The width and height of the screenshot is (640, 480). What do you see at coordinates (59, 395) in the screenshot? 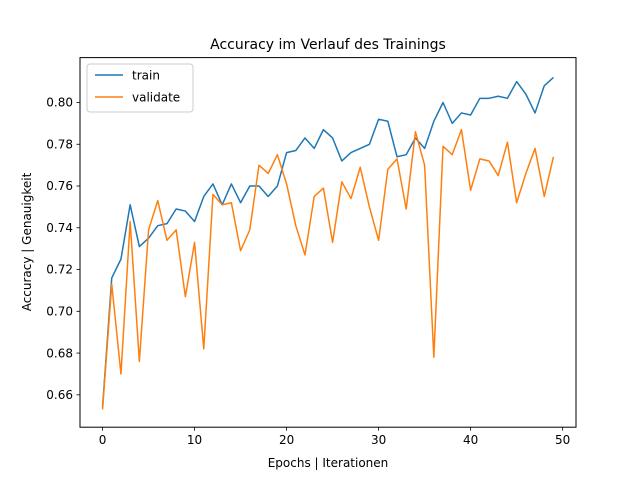
I see `y-tick-label: 0.66` at bounding box center [59, 395].